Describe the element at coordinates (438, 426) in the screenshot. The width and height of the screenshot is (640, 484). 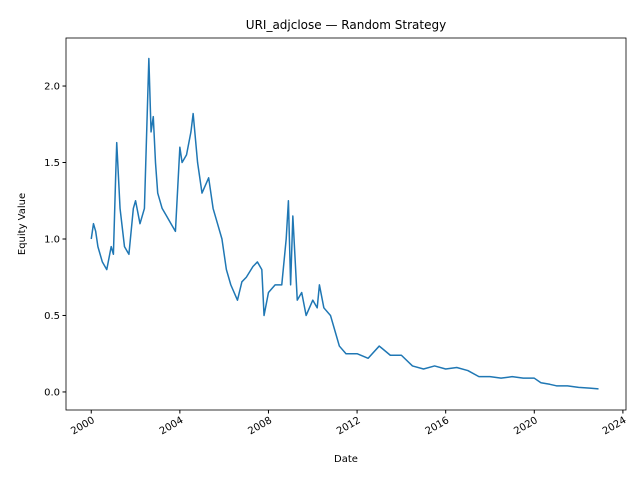
I see `x-tick-label: 2016` at that location.